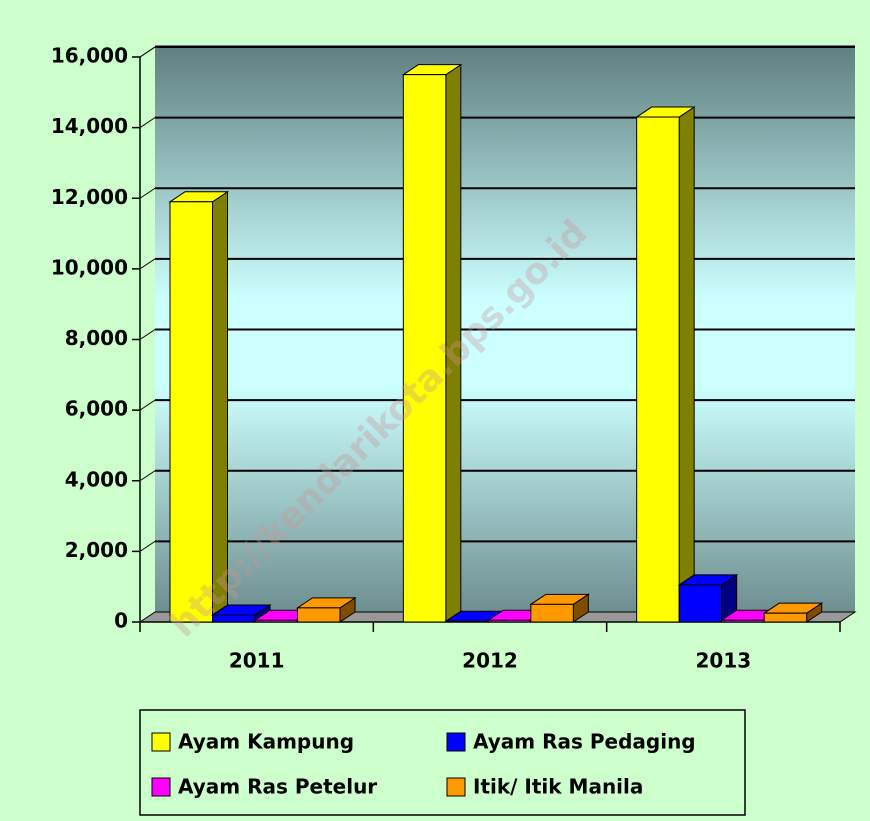  What do you see at coordinates (257, 661) in the screenshot?
I see `x-tick-label: 2011` at bounding box center [257, 661].